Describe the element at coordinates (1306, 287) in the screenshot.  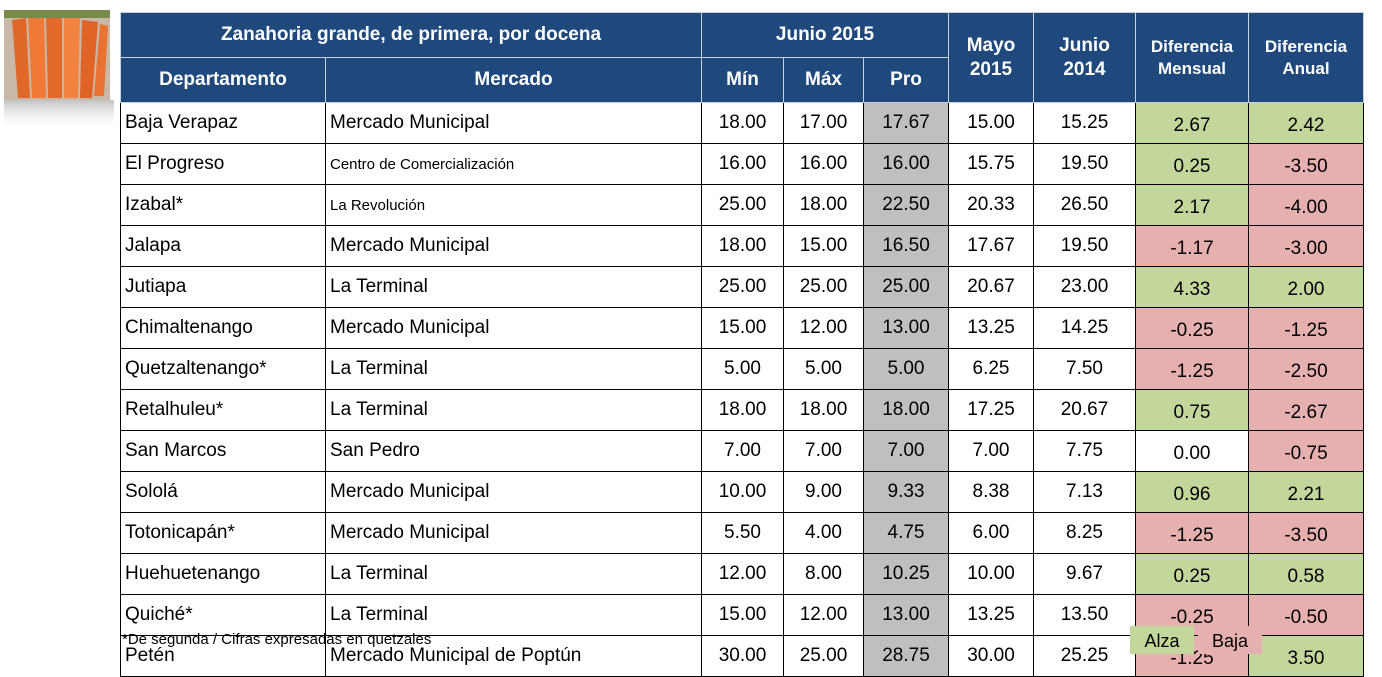
I see `price-cell: 2.00` at that location.